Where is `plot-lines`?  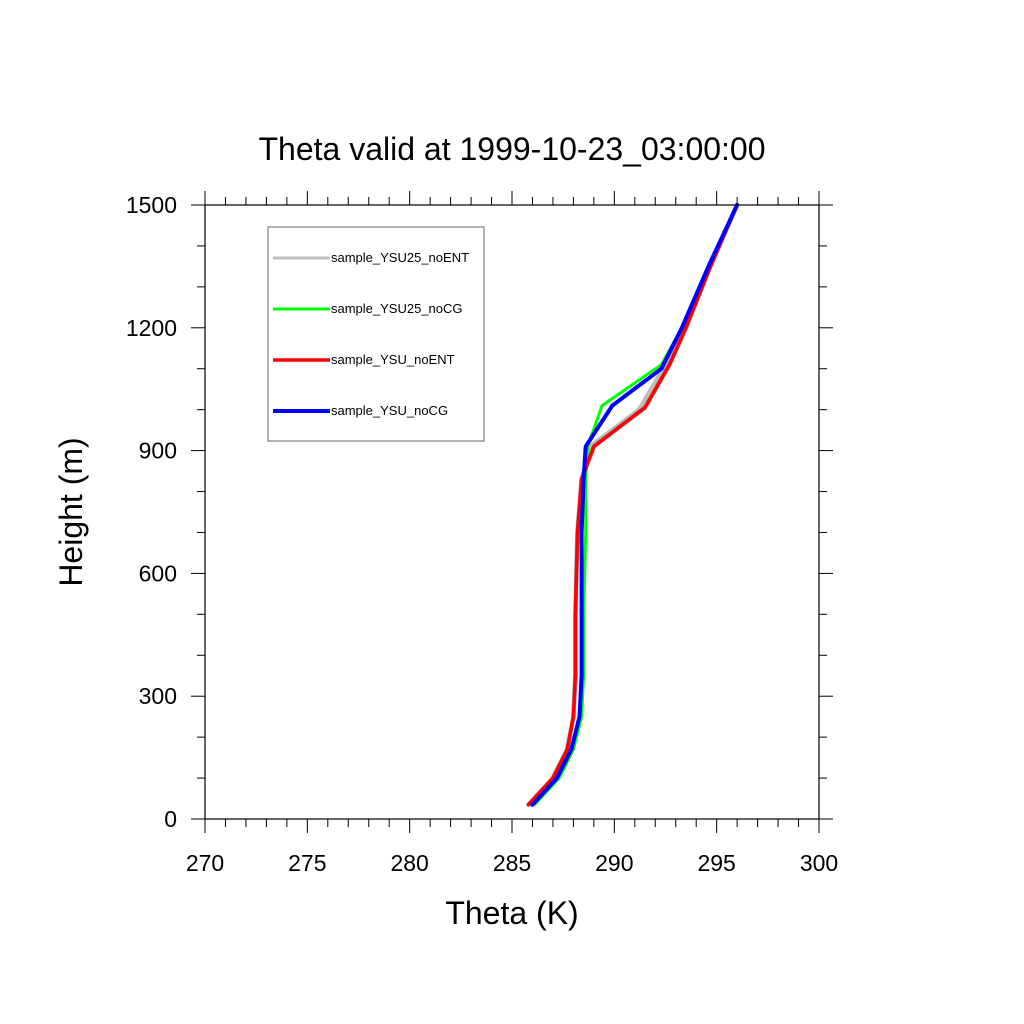
plot-lines is located at coordinates (633, 505).